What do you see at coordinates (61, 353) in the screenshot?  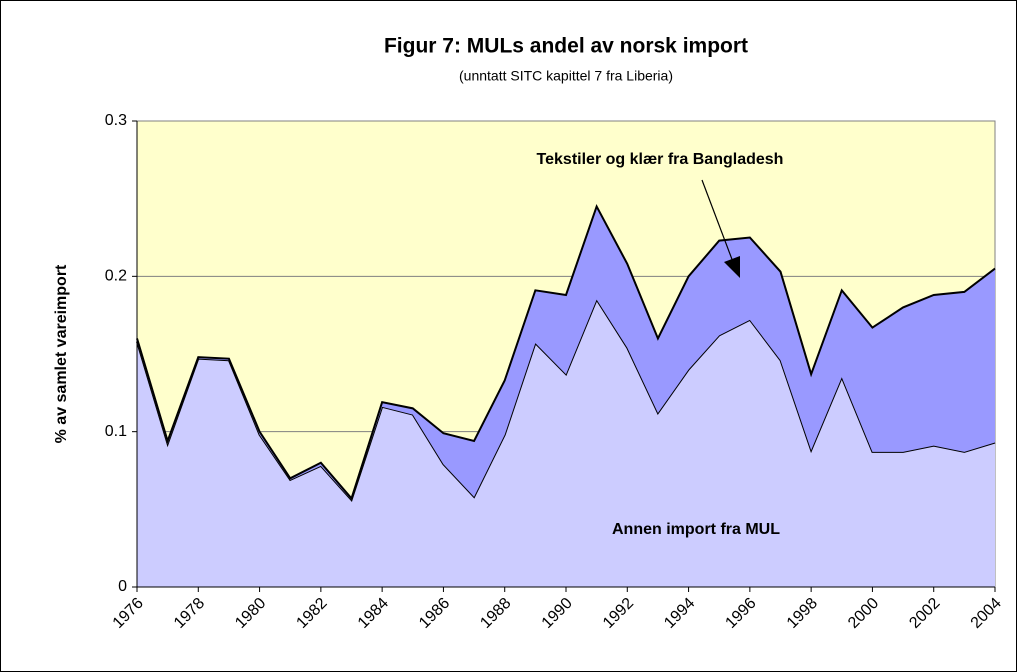 I see `y-axis-label: % av samlet vareimport` at bounding box center [61, 353].